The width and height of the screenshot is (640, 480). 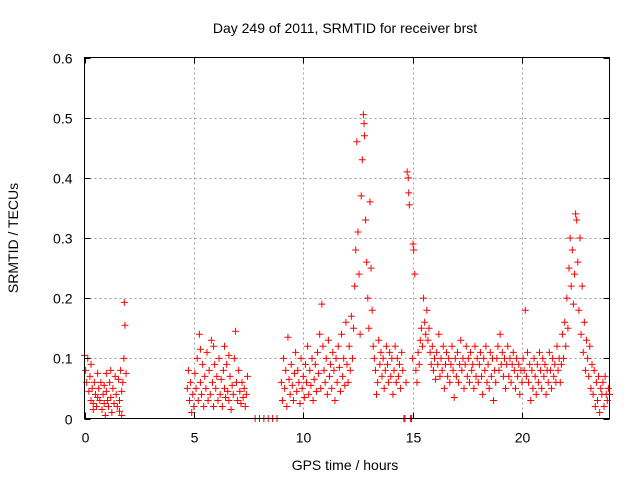 What do you see at coordinates (523, 438) in the screenshot?
I see `x-tick-label: 20` at bounding box center [523, 438].